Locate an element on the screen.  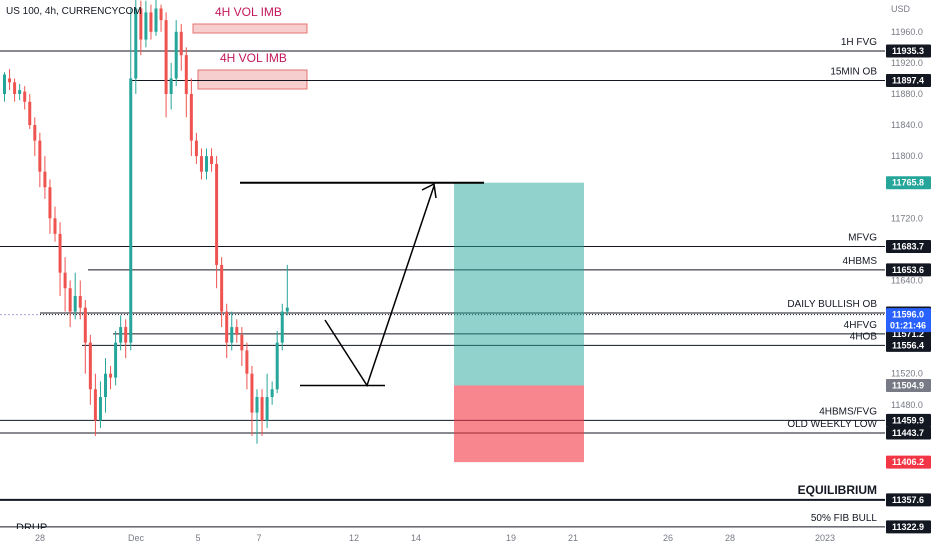
price-tick-label: 11480.0 is located at coordinates (907, 405).